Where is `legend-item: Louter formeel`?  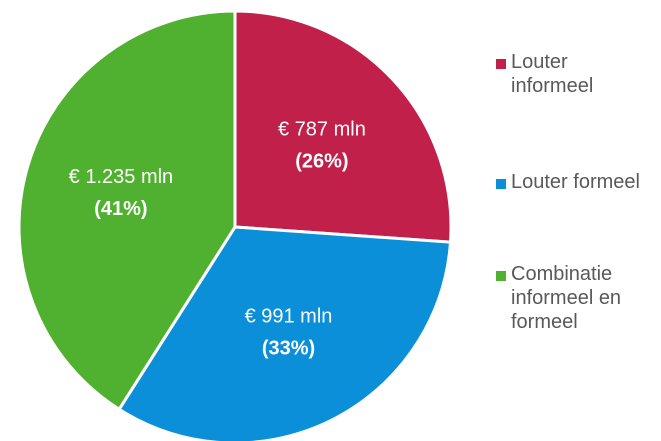
legend-item: Louter formeel is located at coordinates (576, 182).